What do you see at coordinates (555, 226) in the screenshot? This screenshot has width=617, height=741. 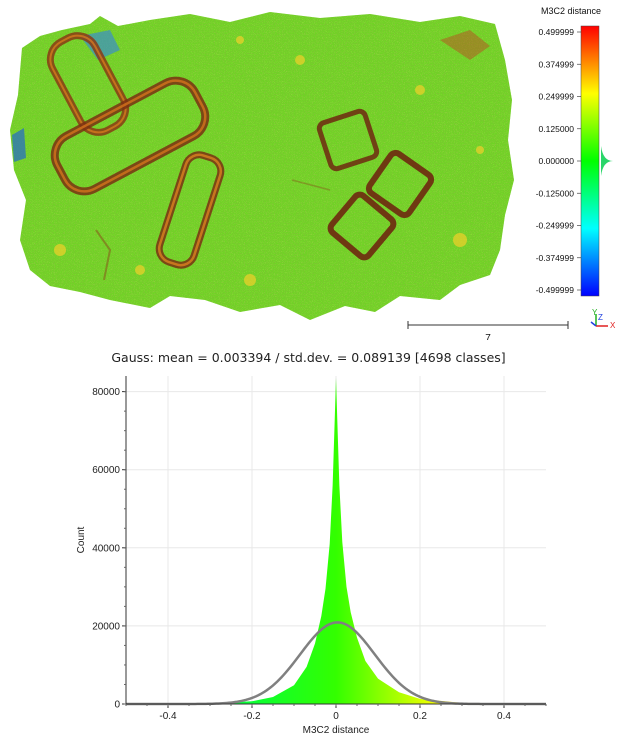 I see `scale-tick-label: -0.249999` at bounding box center [555, 226].